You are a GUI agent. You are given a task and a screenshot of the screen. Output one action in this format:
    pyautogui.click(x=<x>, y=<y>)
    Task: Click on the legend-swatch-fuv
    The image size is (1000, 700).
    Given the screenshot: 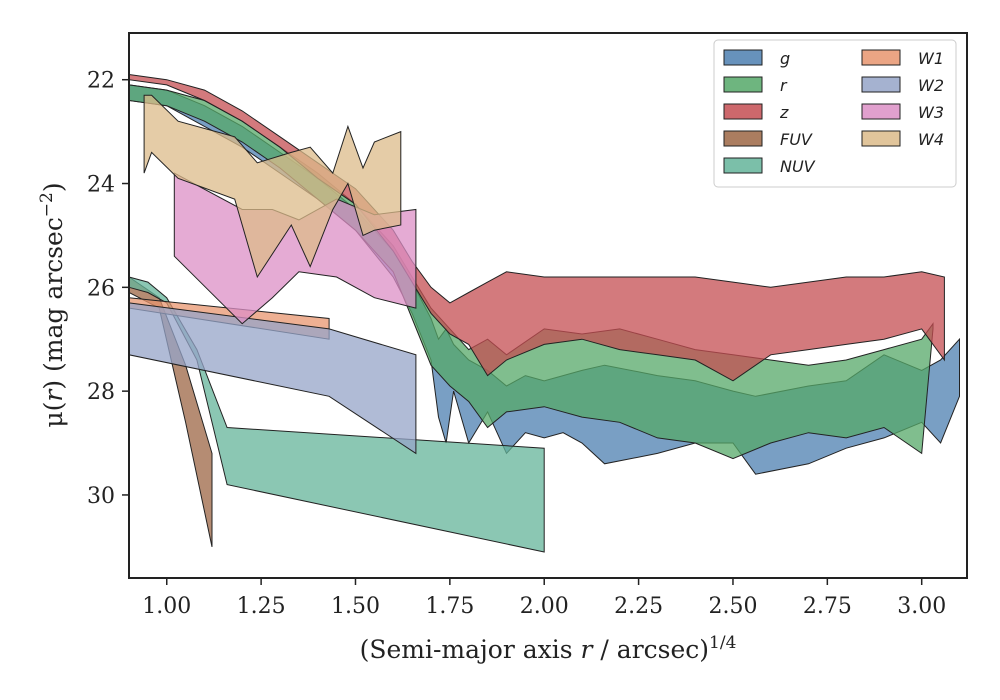 What is the action you would take?
    pyautogui.click(x=743, y=138)
    